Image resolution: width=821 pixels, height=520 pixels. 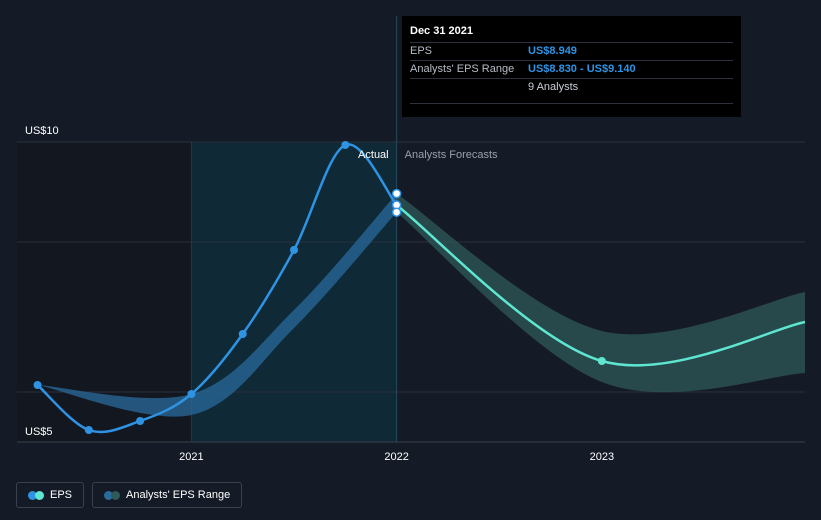 I want to click on legend-eps-swatch-actual, so click(x=32, y=495).